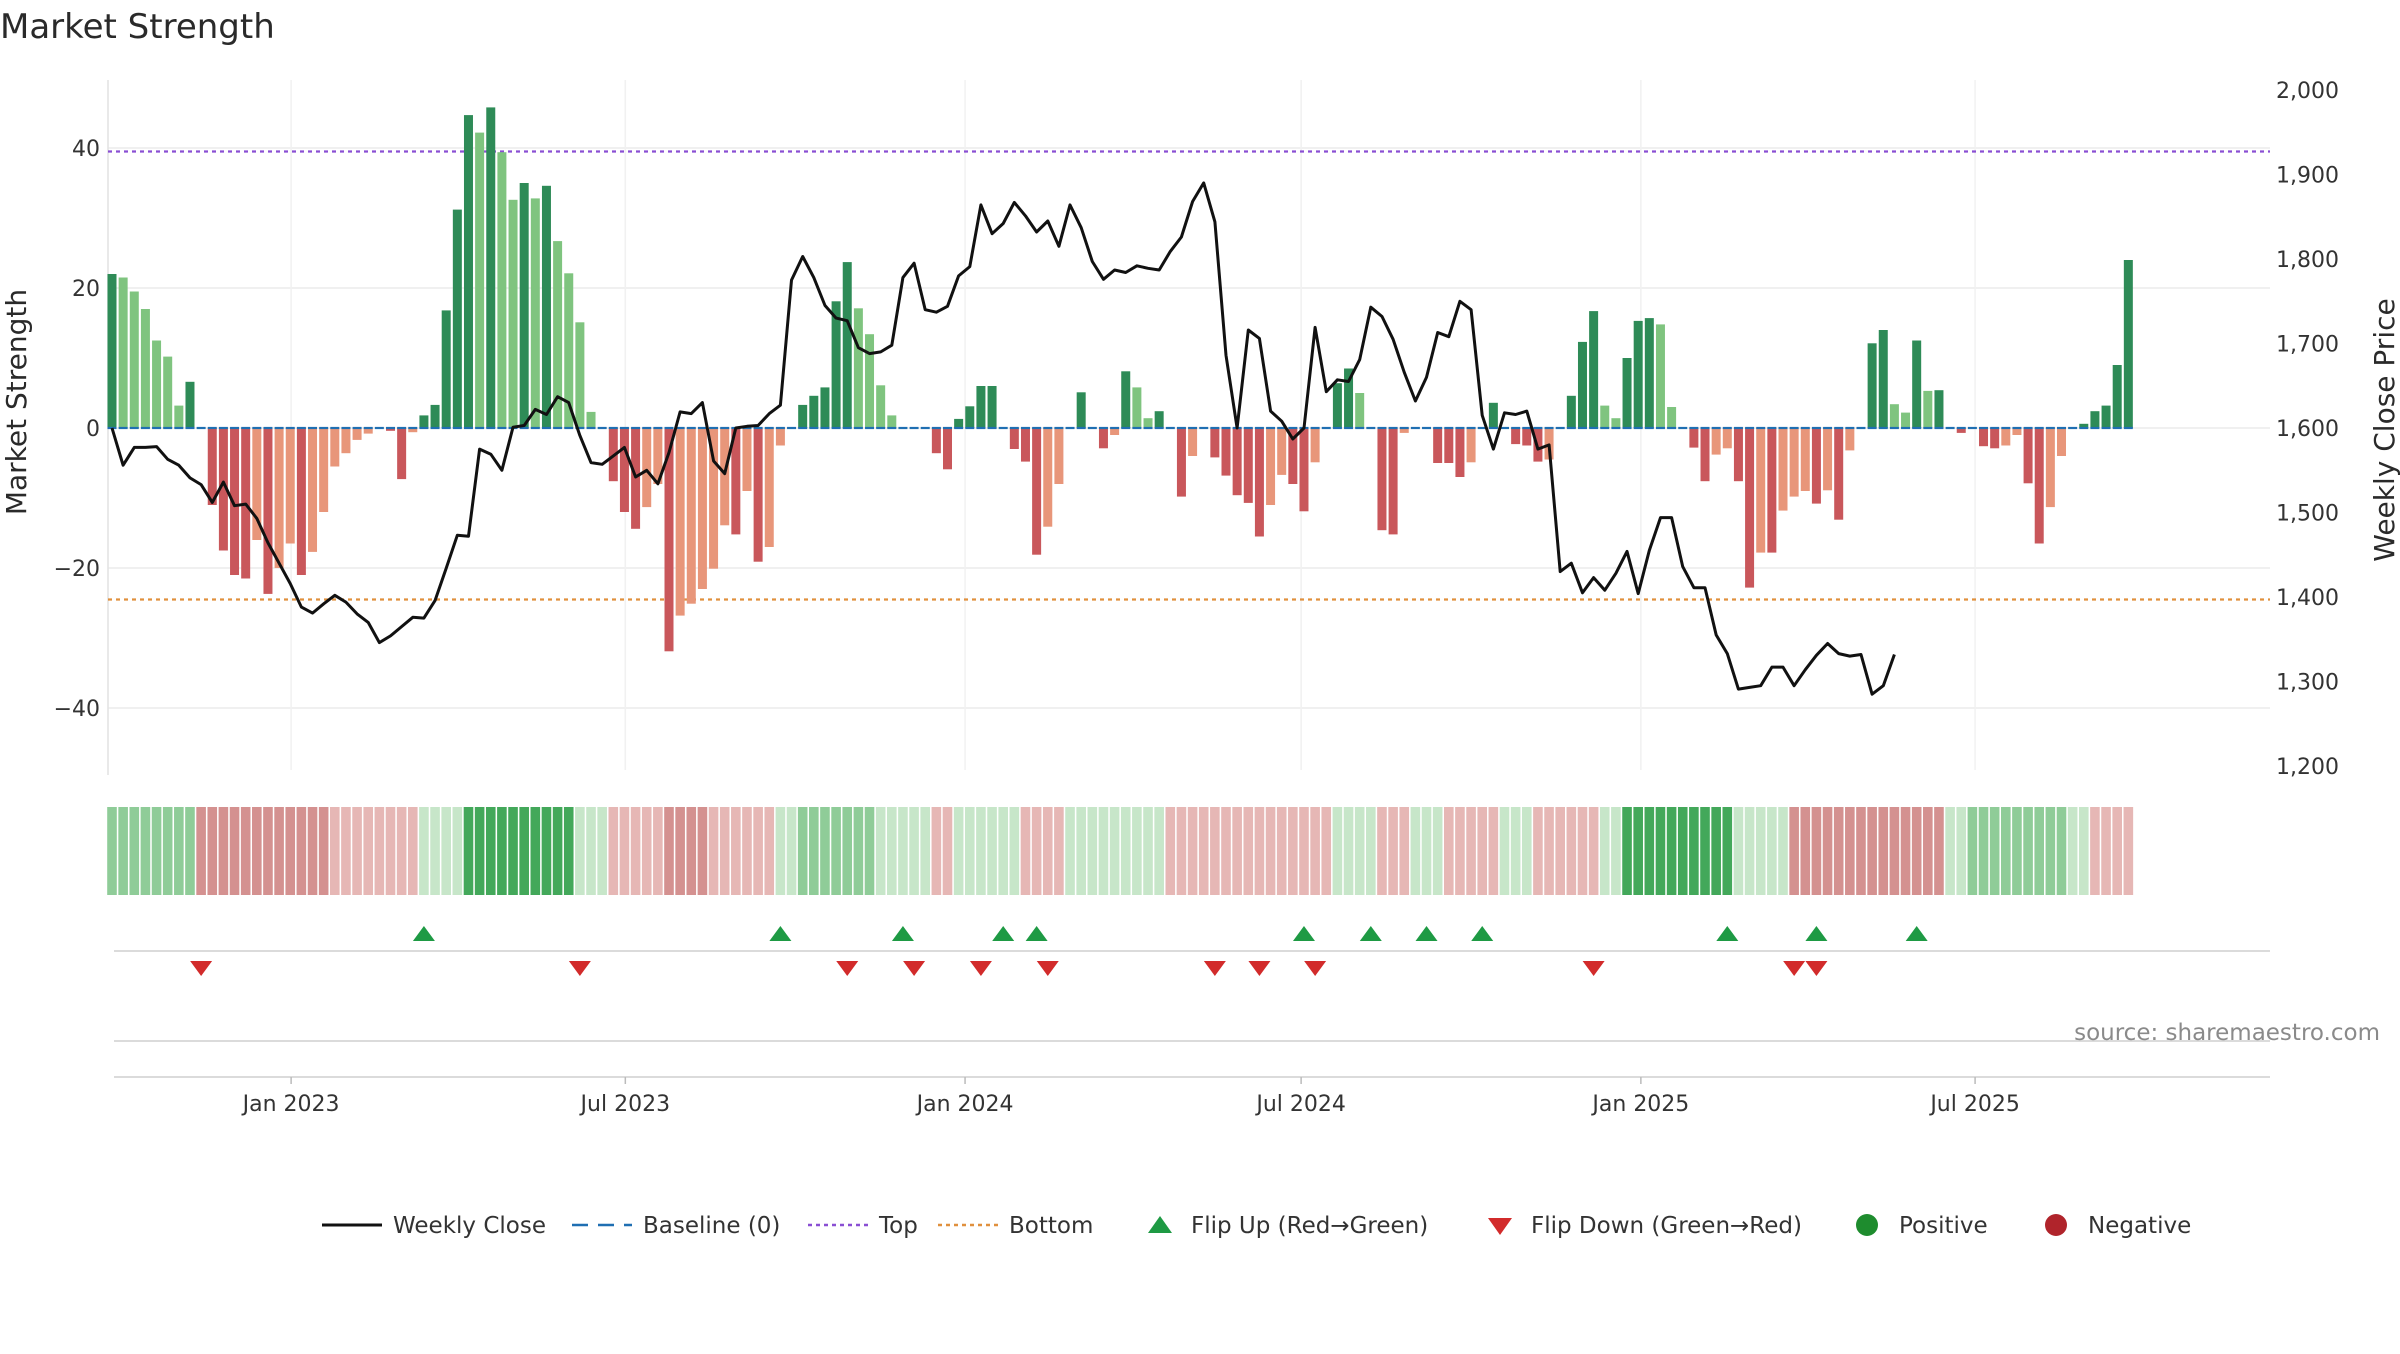 Image resolution: width=2400 pixels, height=1354 pixels. I want to click on legend-label: Bottom, so click(1051, 1226).